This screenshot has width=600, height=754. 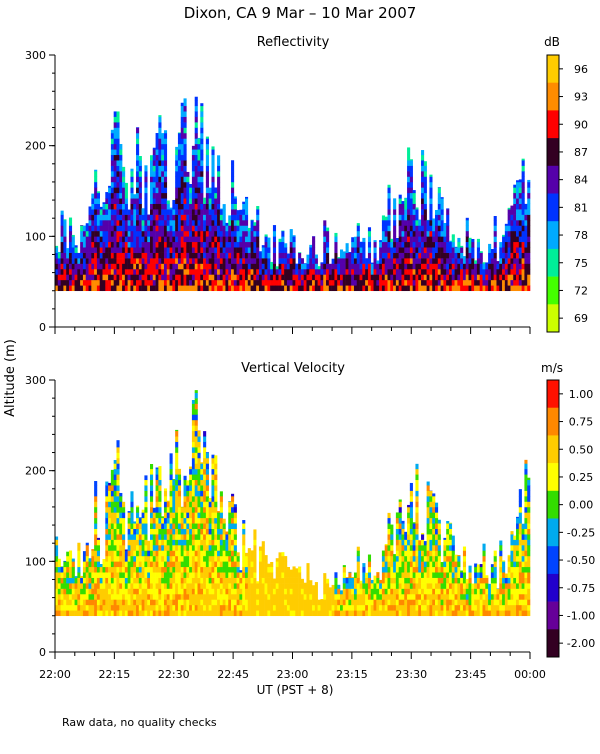 What do you see at coordinates (553, 263) in the screenshot?
I see `colorbar-segment` at bounding box center [553, 263].